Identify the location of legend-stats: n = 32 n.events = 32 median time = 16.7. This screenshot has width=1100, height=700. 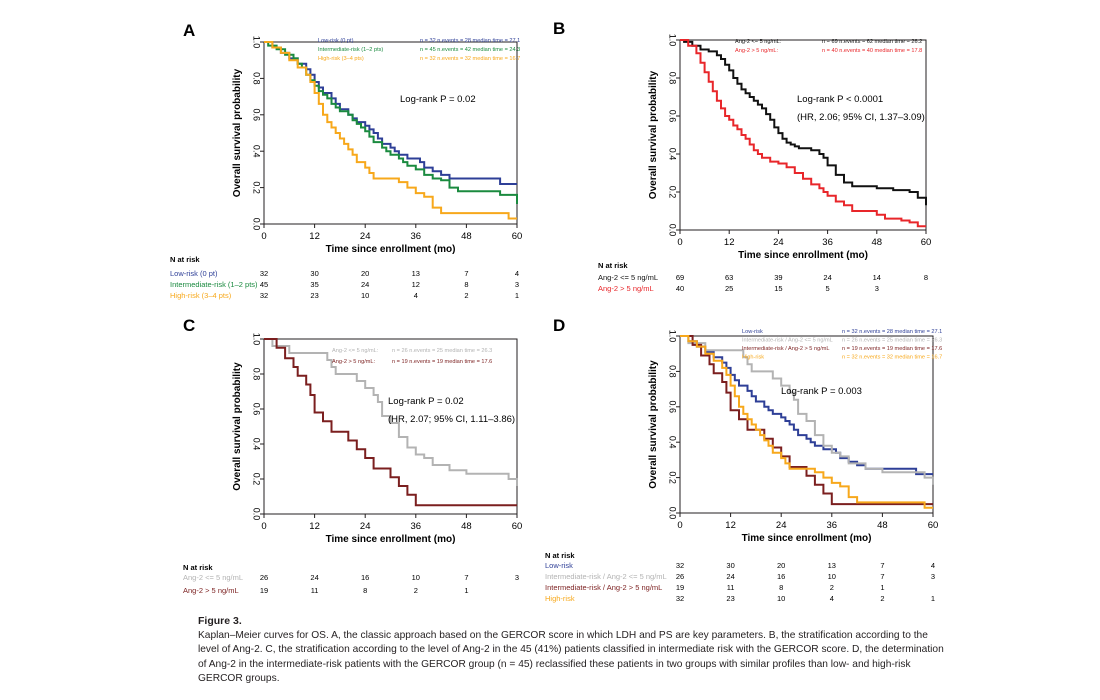
(892, 358).